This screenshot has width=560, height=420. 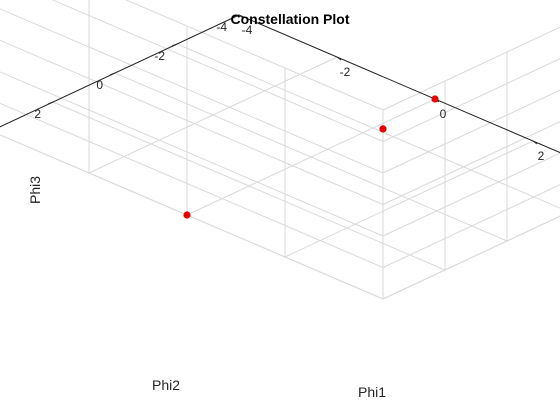 I want to click on x-tick-label: -4, so click(x=247, y=30).